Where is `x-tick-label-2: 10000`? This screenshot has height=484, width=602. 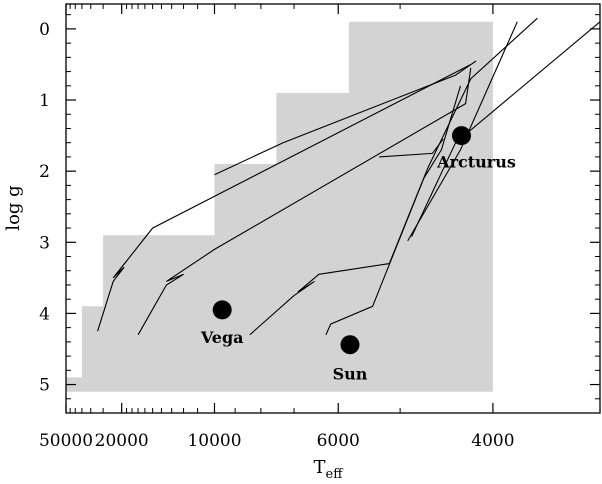 x-tick-label-2: 10000 is located at coordinates (214, 441).